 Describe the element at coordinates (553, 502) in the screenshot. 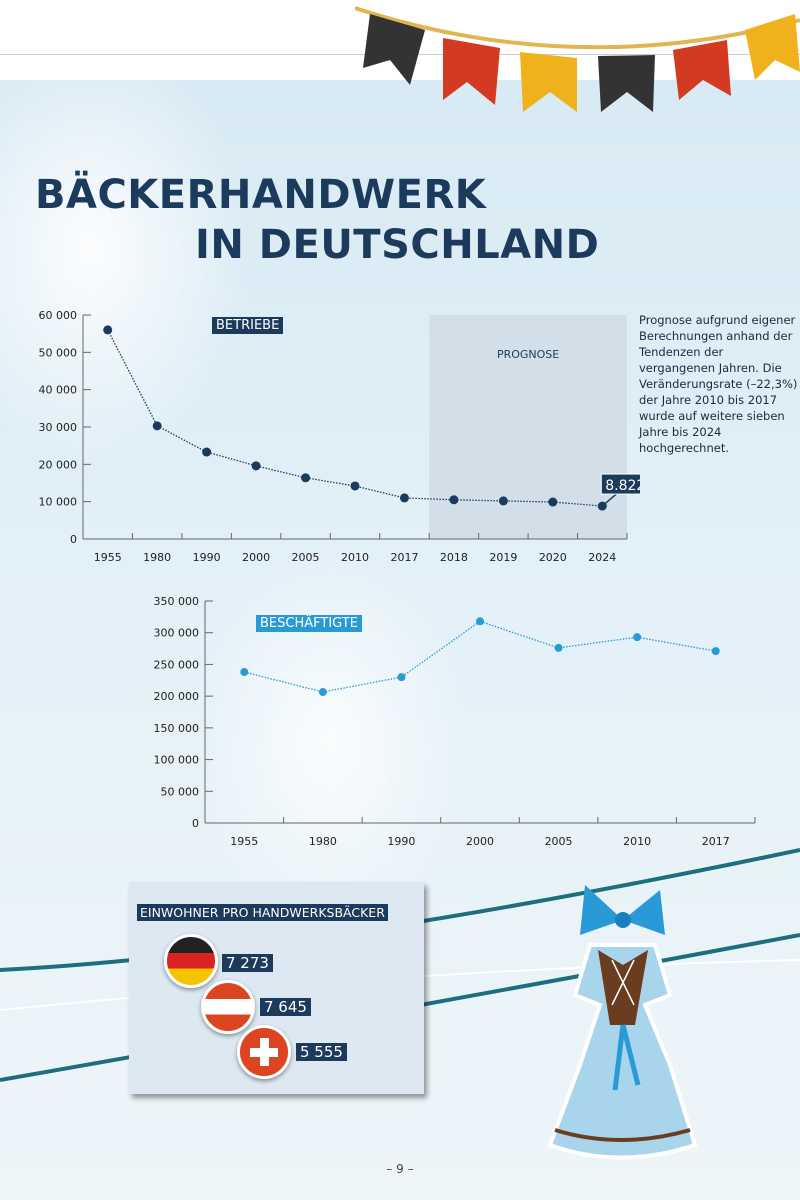

I see `data-point-2020` at that location.